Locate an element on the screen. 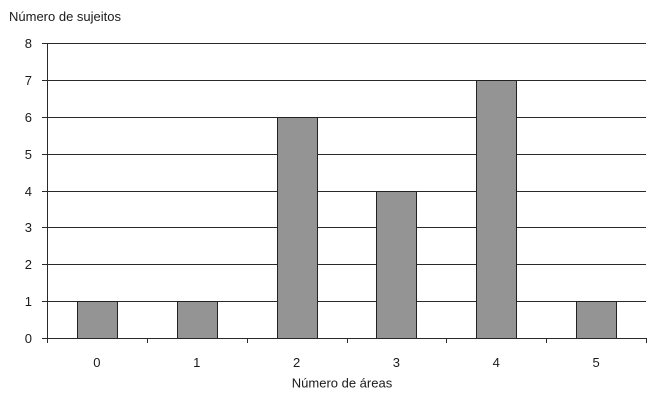 This screenshot has height=397, width=652. y-tick-label: 1 is located at coordinates (28, 301).